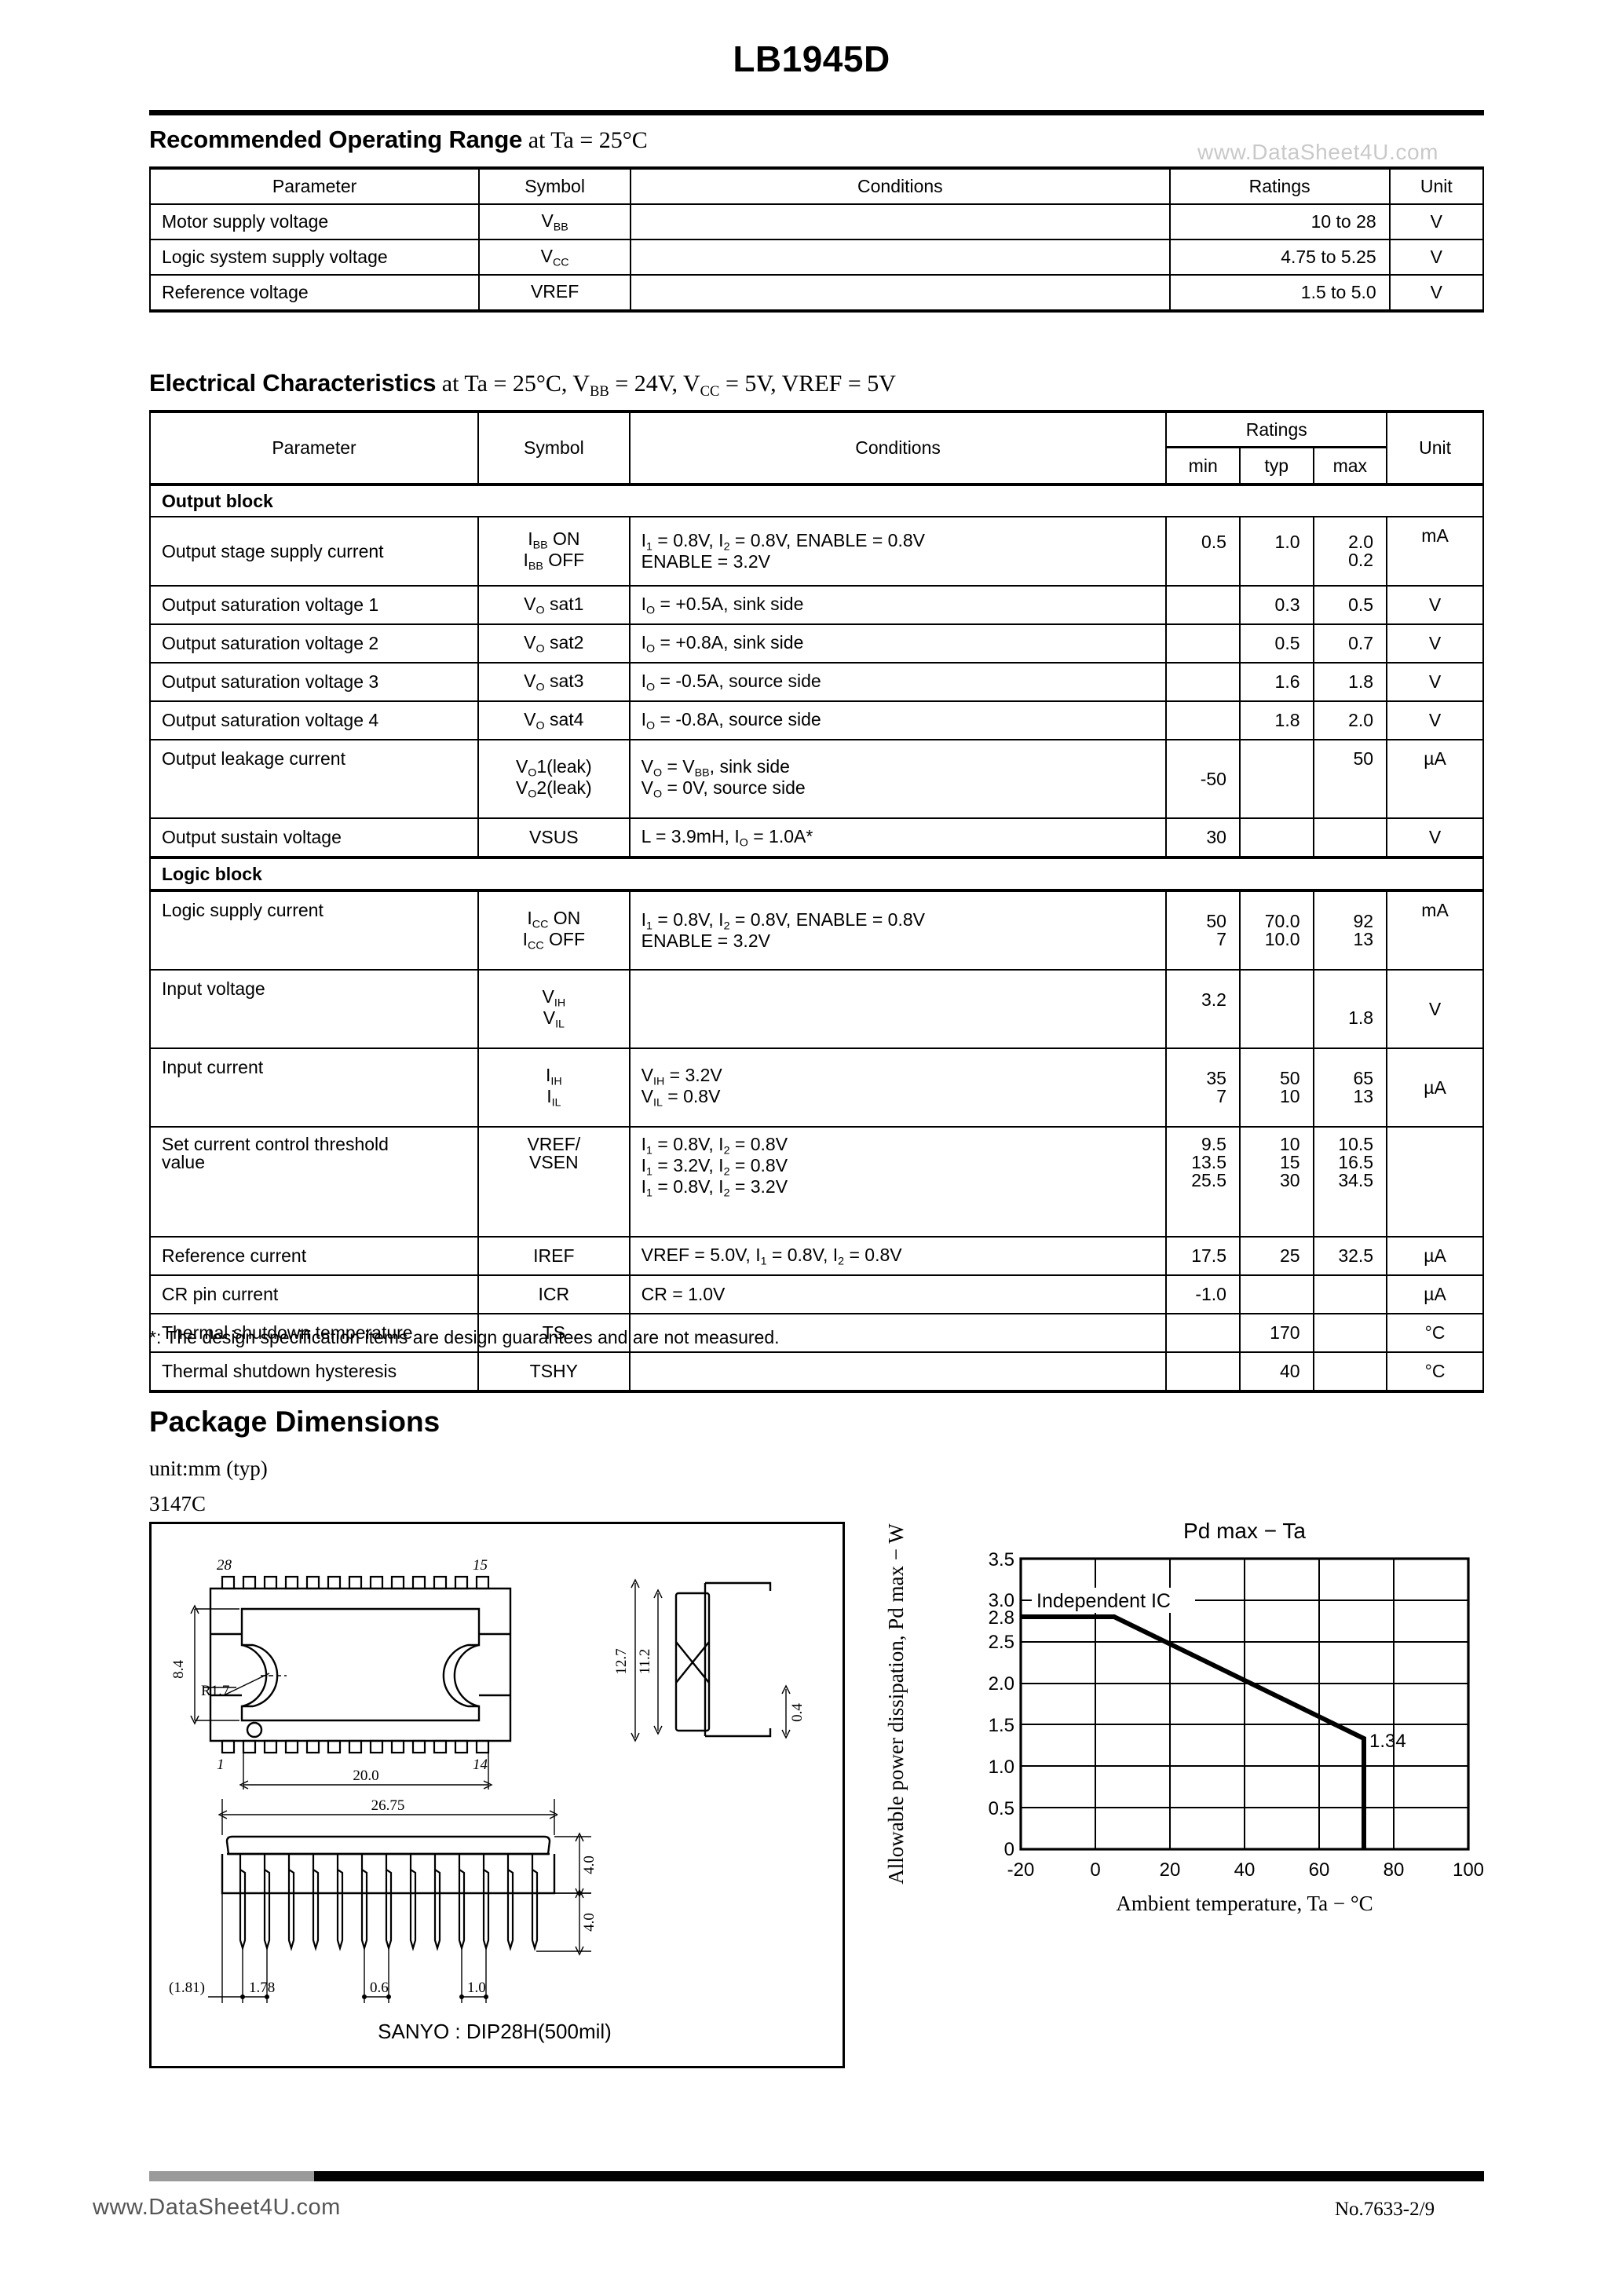 This screenshot has height=2296, width=1623. Describe the element at coordinates (1279, 257) in the screenshot. I see `cell-ratings: 4.75 to 5.25` at that location.